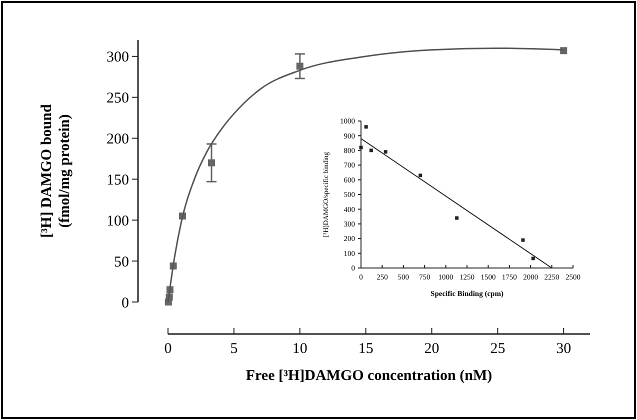 The image size is (637, 420). I want to click on x-tick-label: 0, so click(168, 349).